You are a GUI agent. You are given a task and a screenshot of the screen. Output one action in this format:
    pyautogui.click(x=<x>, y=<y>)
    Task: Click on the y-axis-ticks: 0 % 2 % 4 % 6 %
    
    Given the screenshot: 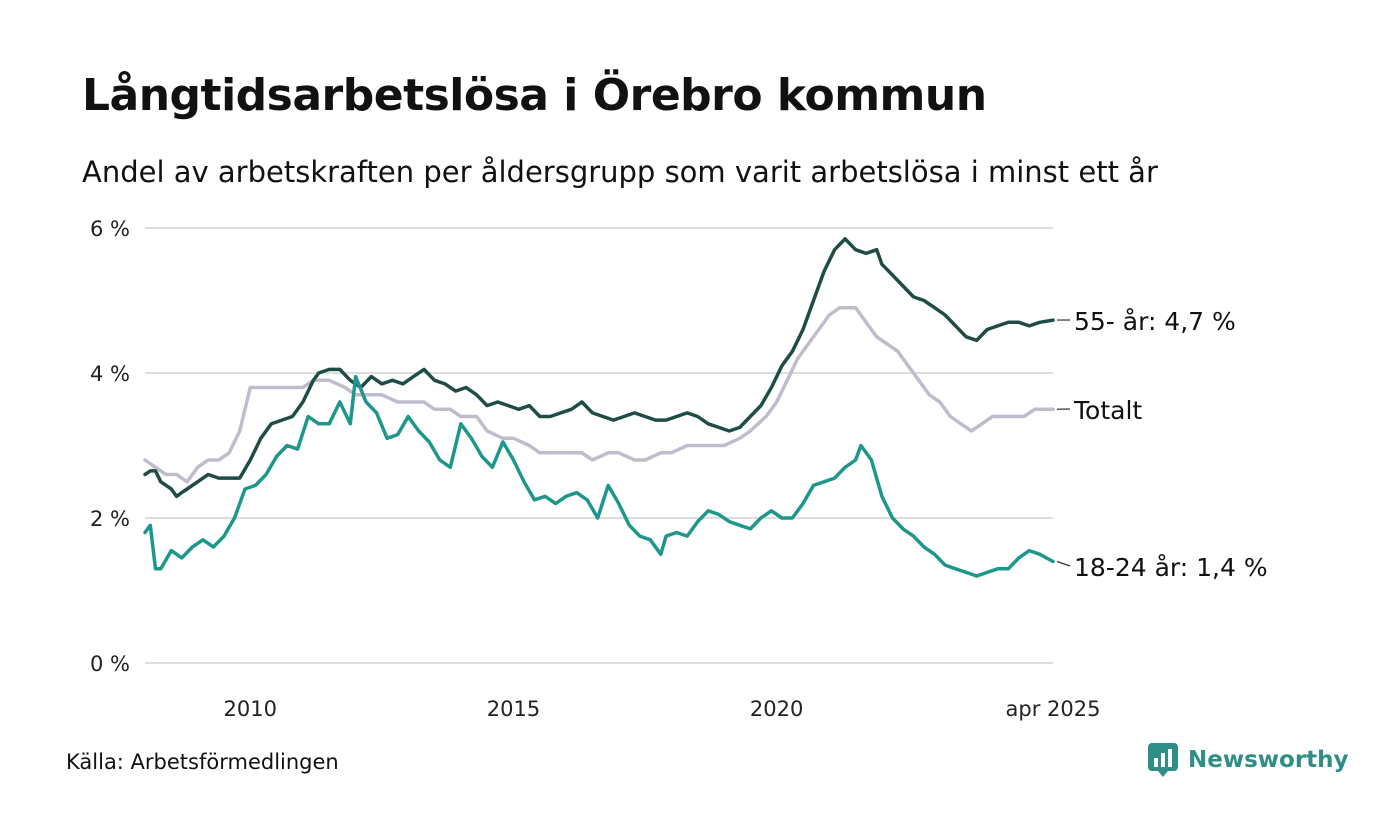 What is the action you would take?
    pyautogui.click(x=110, y=446)
    